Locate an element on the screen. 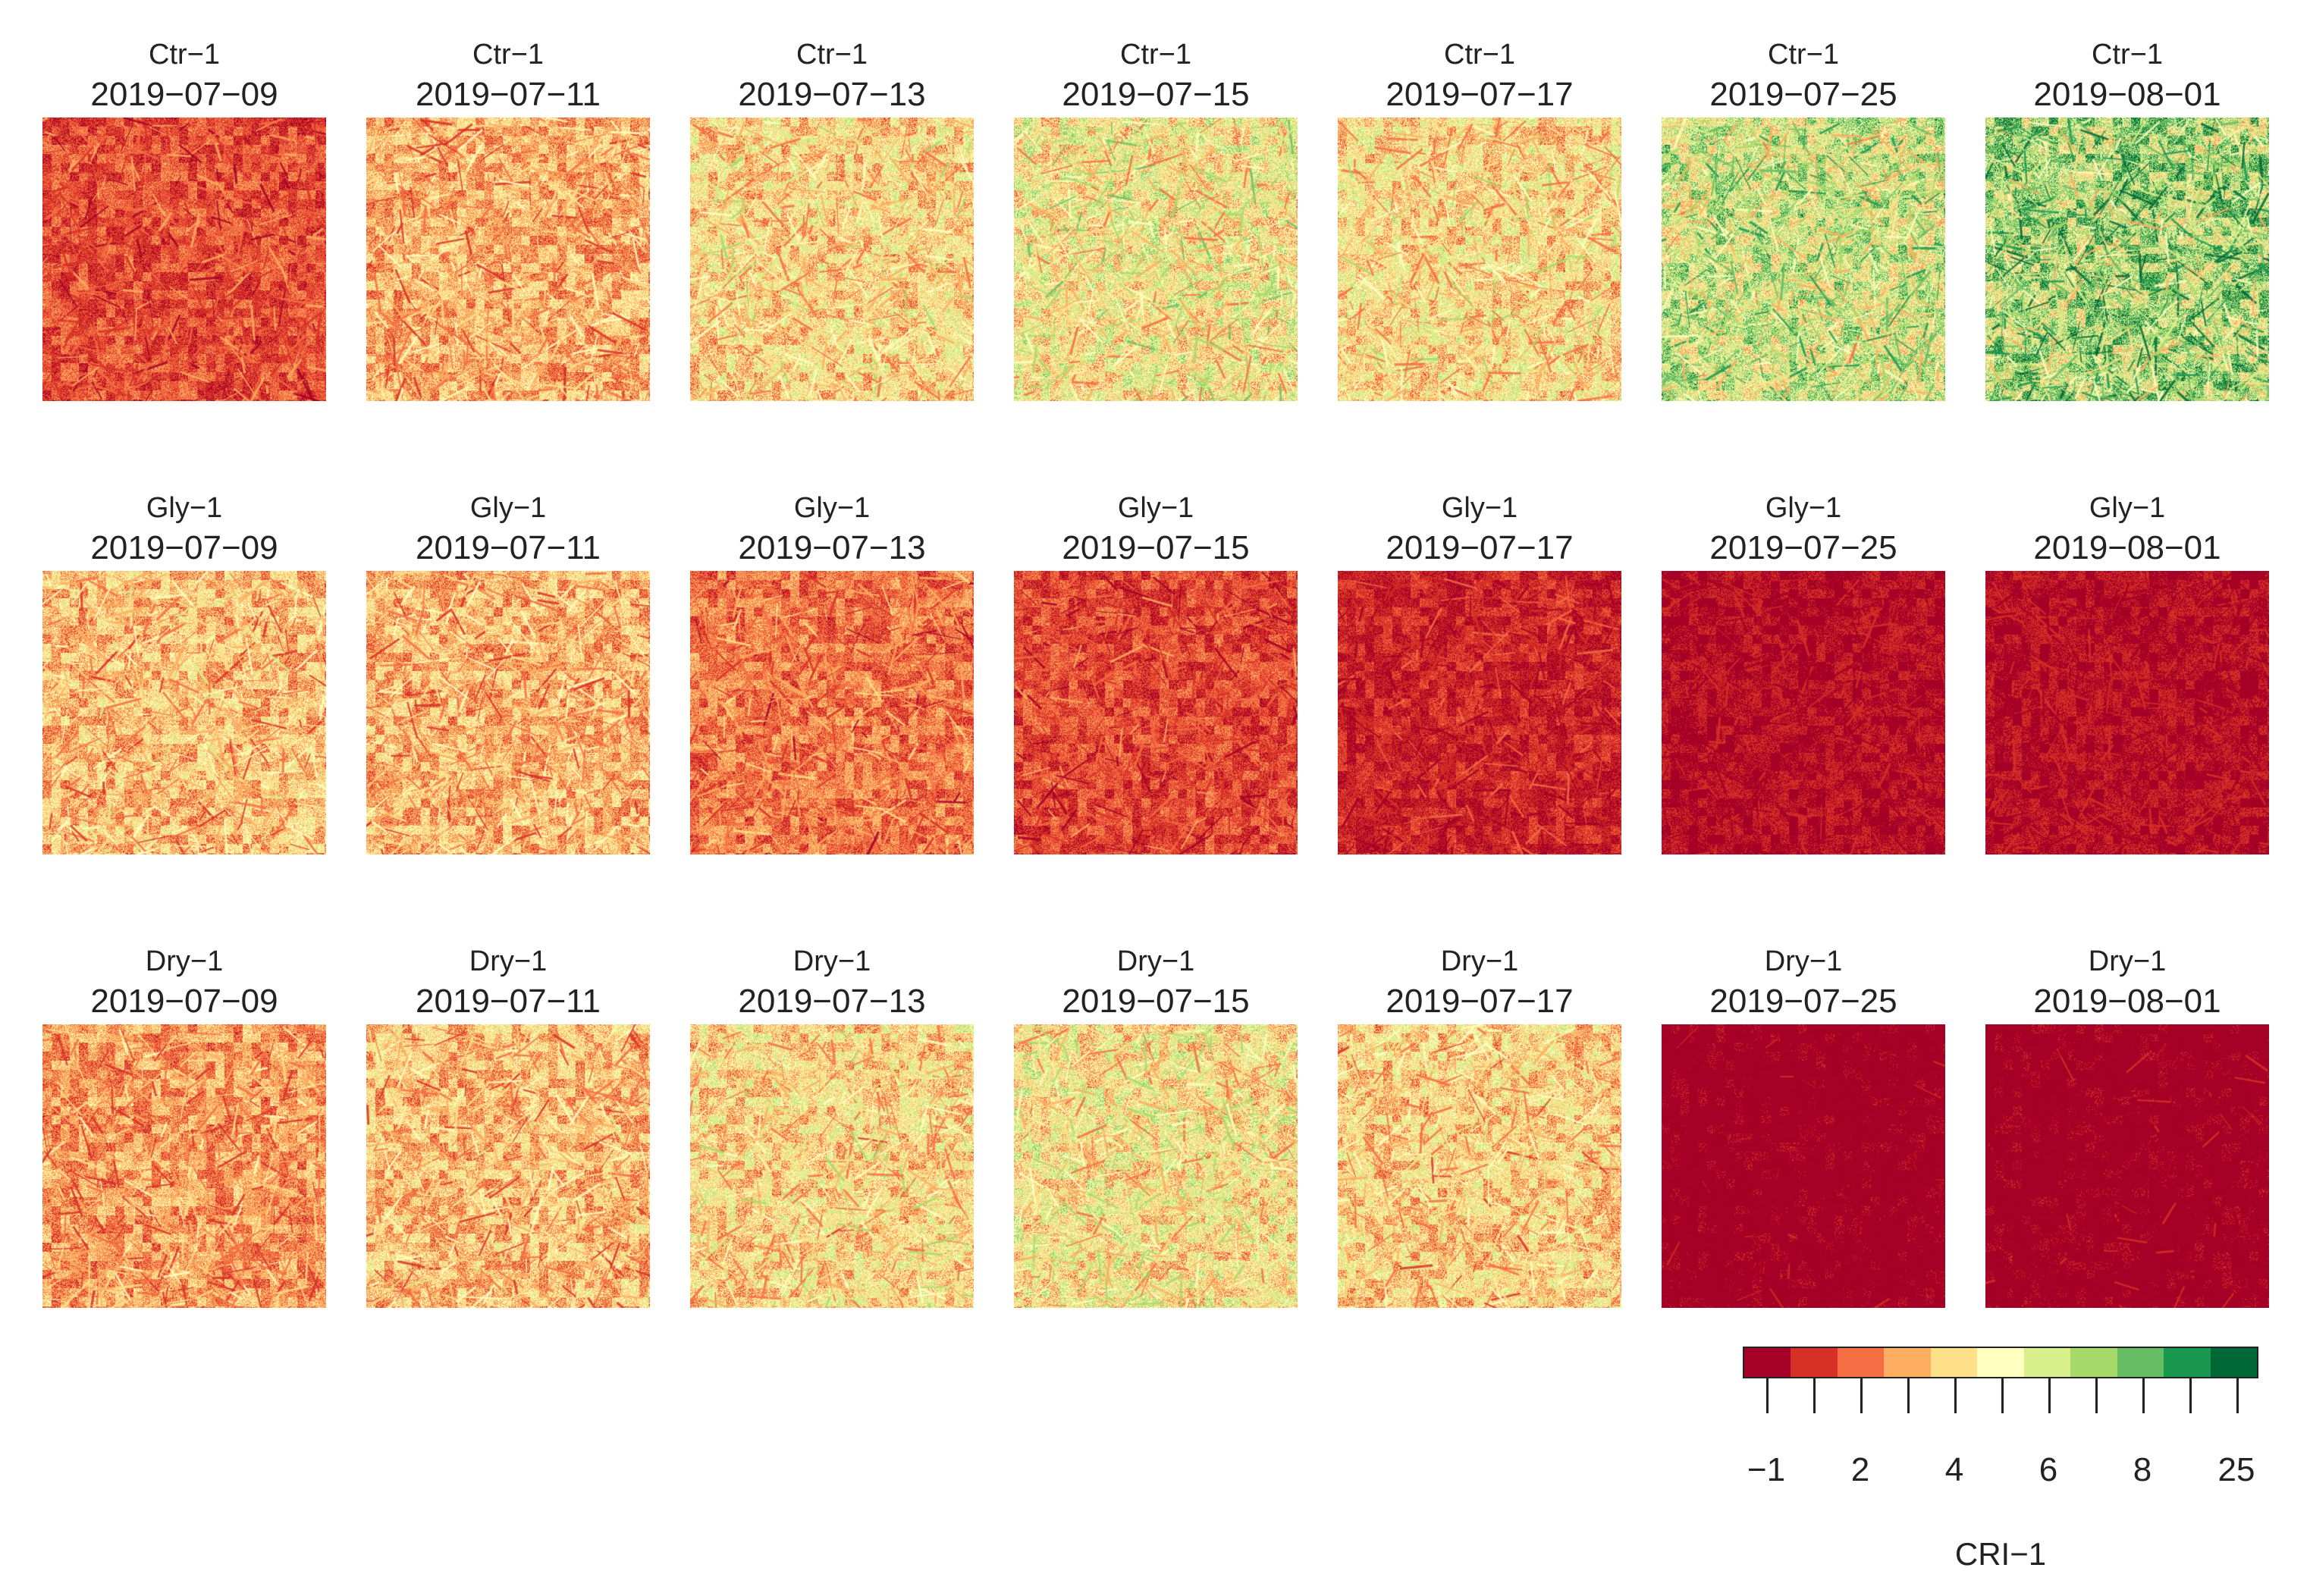  image-panel: Ctr−1 2019−07−13 is located at coordinates (832, 220).